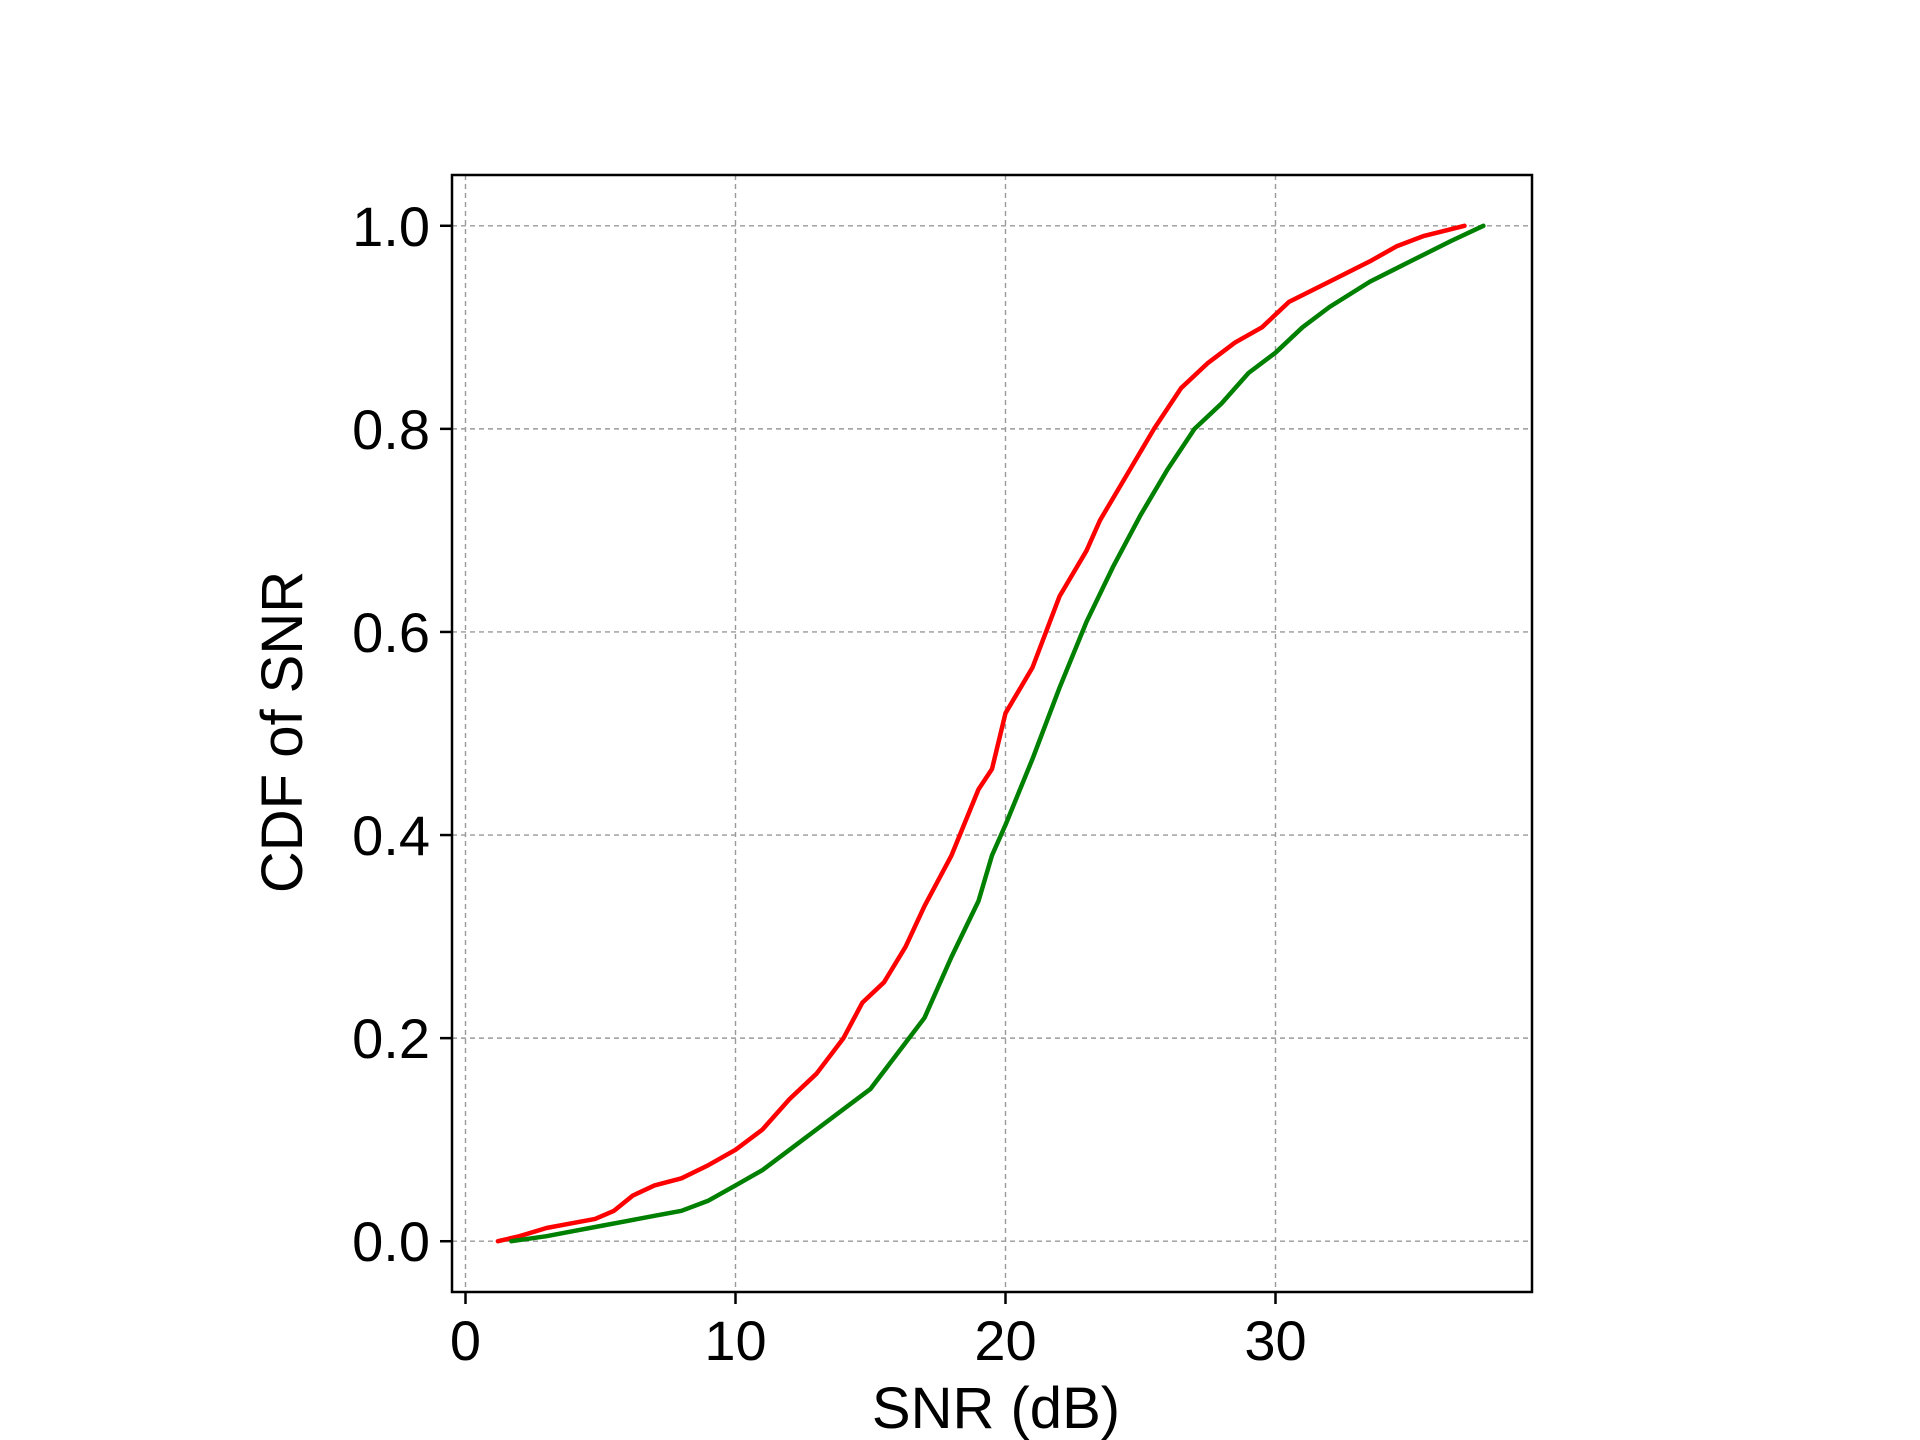 The height and width of the screenshot is (1440, 1920). What do you see at coordinates (1005, 1340) in the screenshot?
I see `x-tick-label: 20` at bounding box center [1005, 1340].